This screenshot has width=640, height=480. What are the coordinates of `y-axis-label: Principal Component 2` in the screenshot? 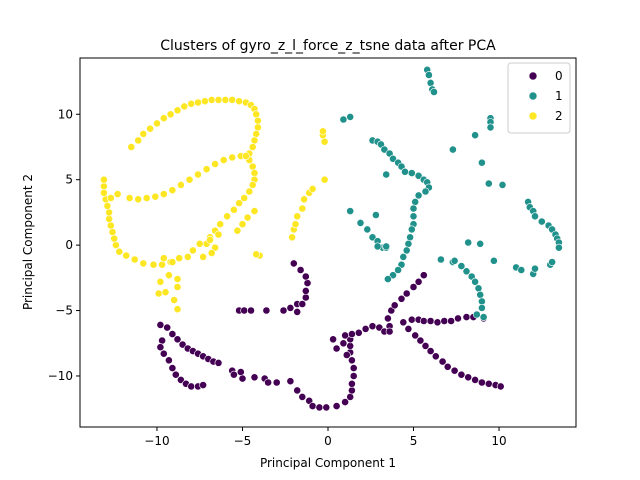 It's located at (28, 242).